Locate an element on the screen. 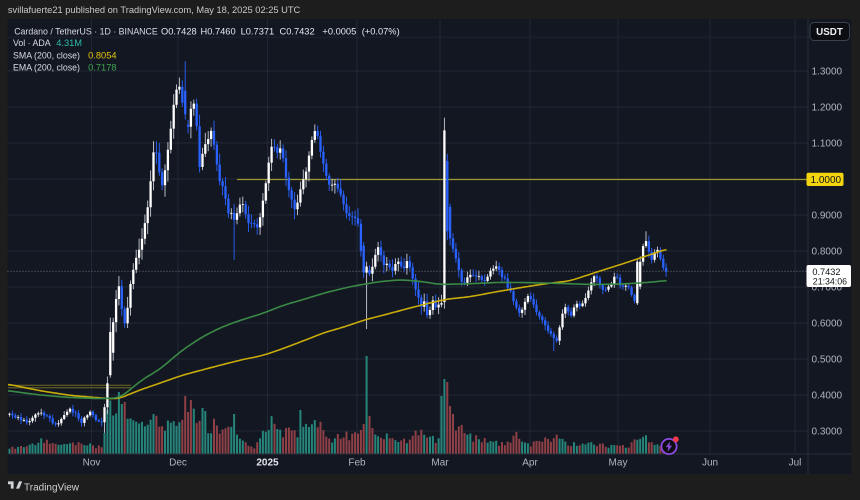 This screenshot has height=500, width=860. svg-text: Mar is located at coordinates (440, 463).